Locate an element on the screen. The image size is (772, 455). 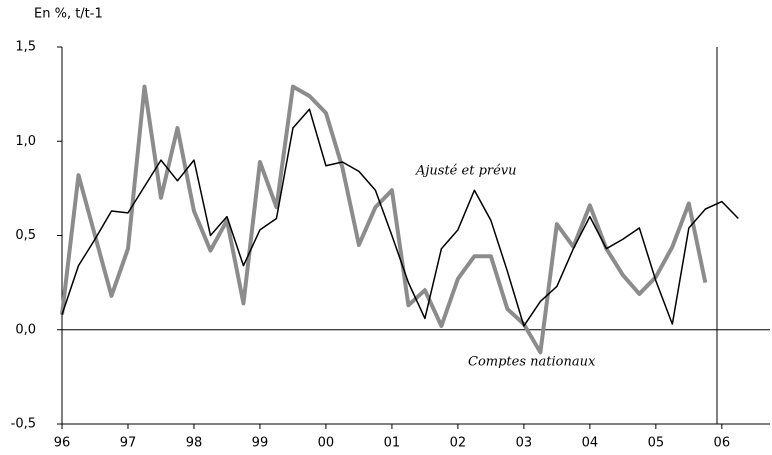
y-tick-label: 0,0 is located at coordinates (25, 329).